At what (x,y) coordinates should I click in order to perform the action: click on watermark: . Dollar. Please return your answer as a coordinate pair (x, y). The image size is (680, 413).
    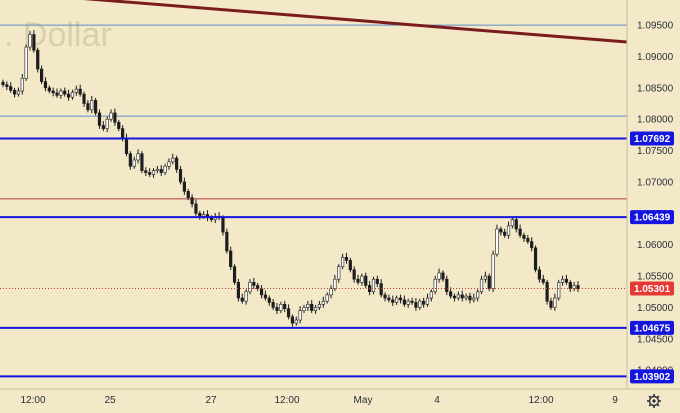
    Looking at the image, I should click on (58, 35).